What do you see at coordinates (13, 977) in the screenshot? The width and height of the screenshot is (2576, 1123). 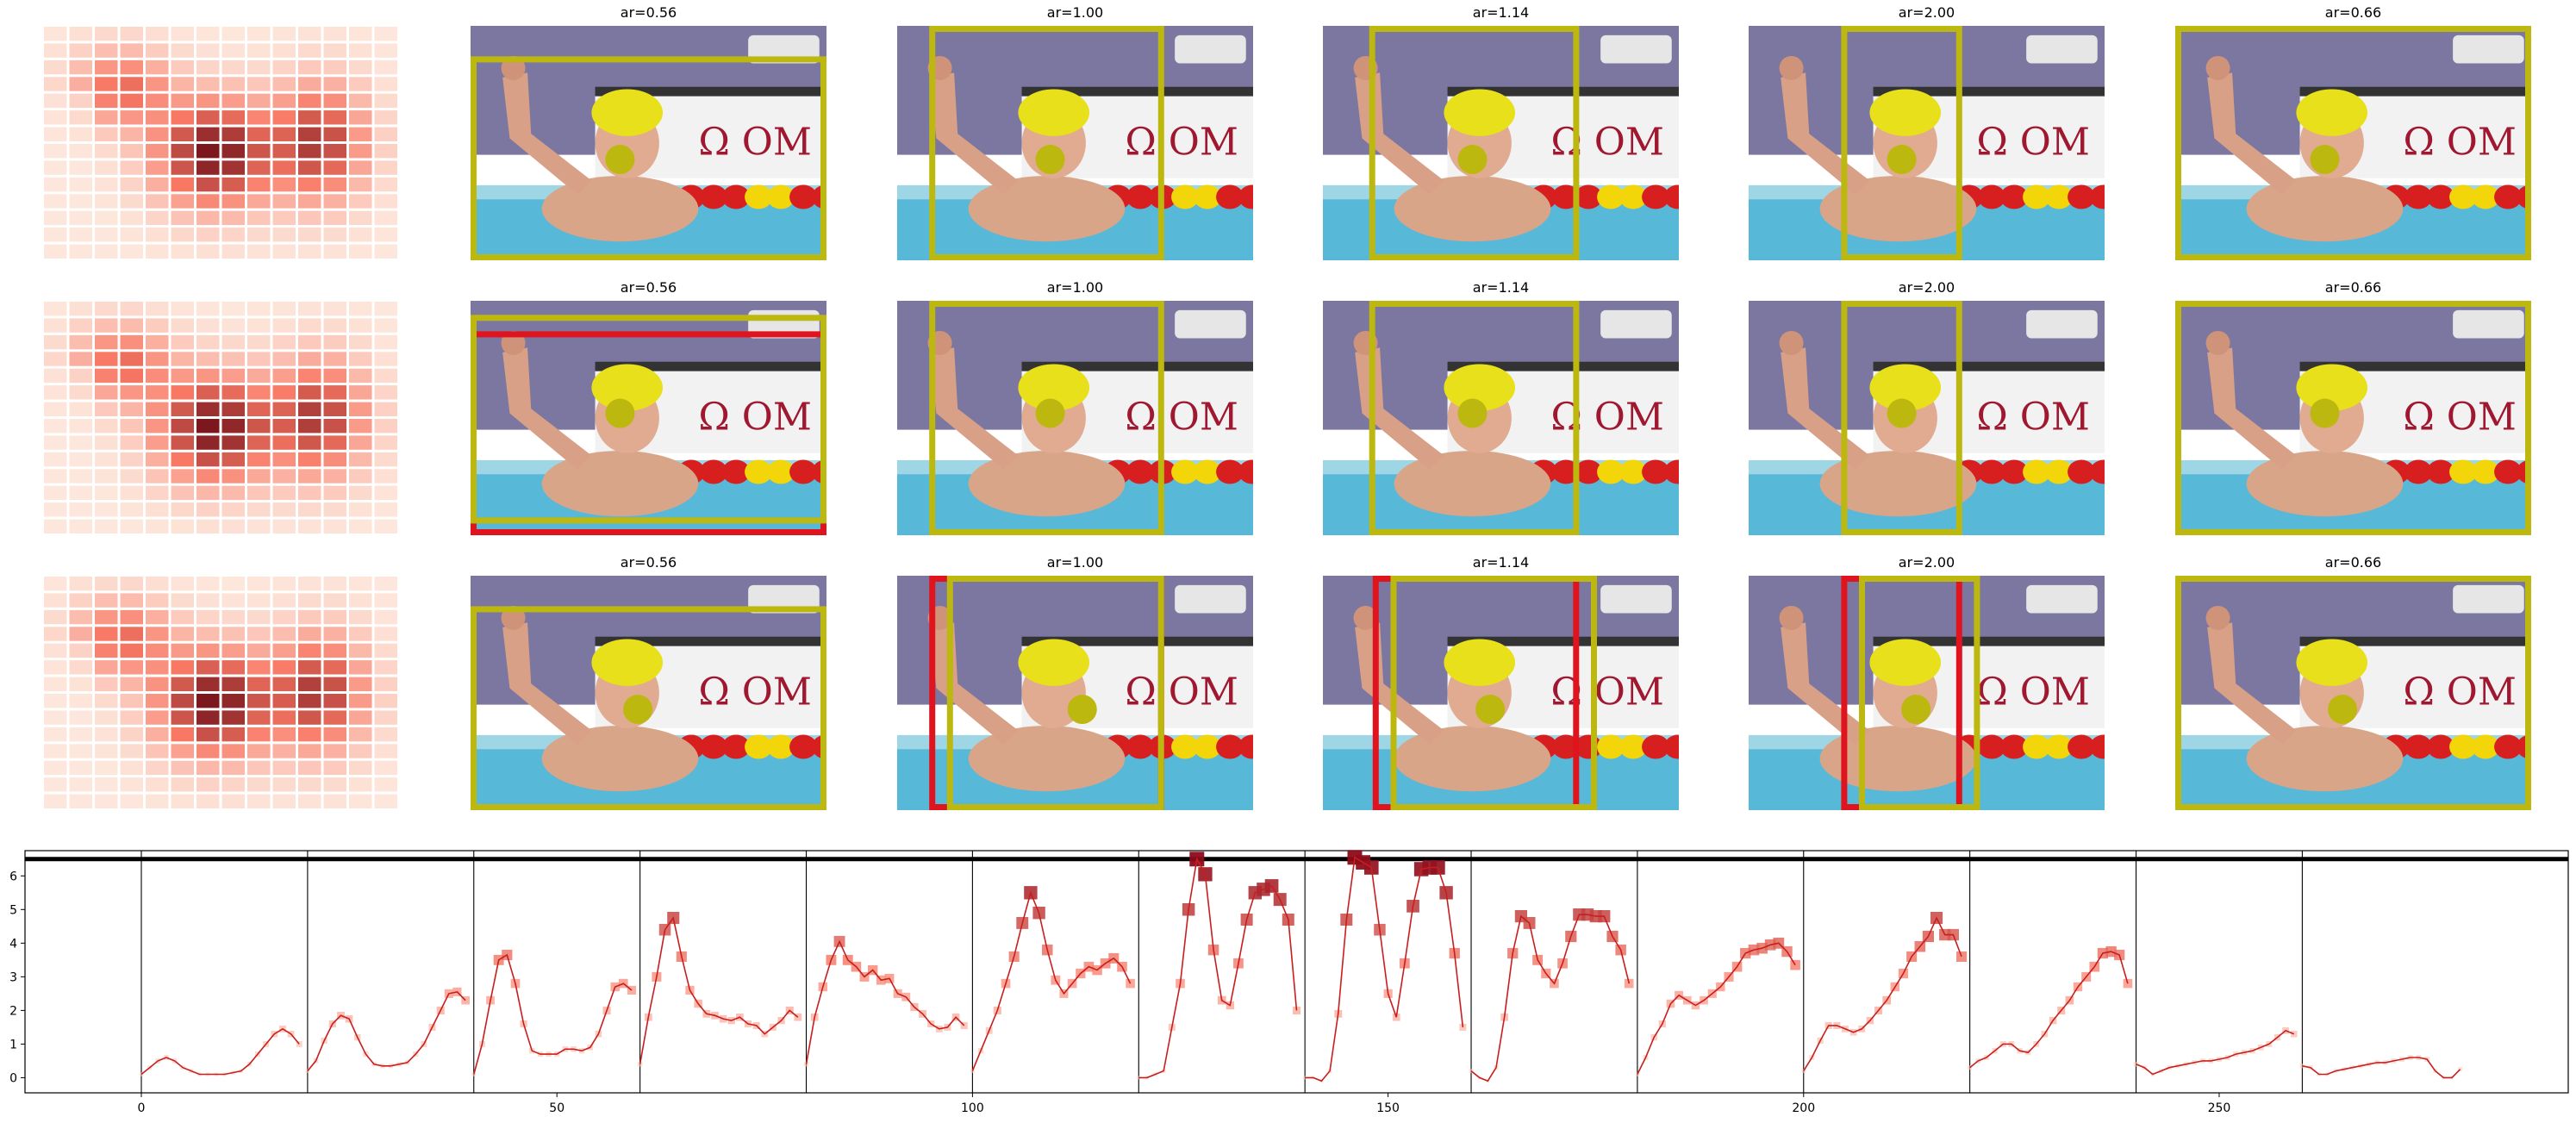 I see `y-tick-label: 3` at bounding box center [13, 977].